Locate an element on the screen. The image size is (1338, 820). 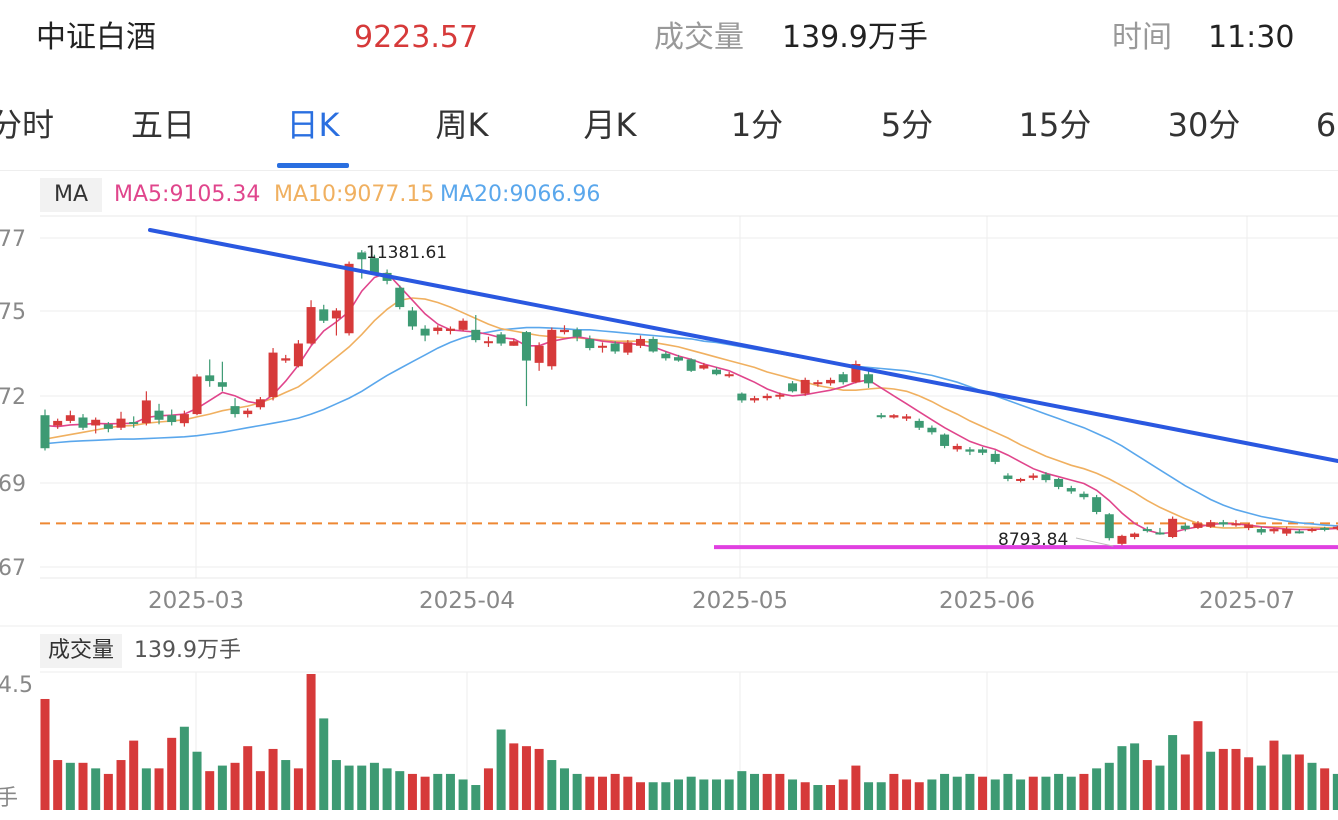
price-axis-label: 69 is located at coordinates (13, 484).